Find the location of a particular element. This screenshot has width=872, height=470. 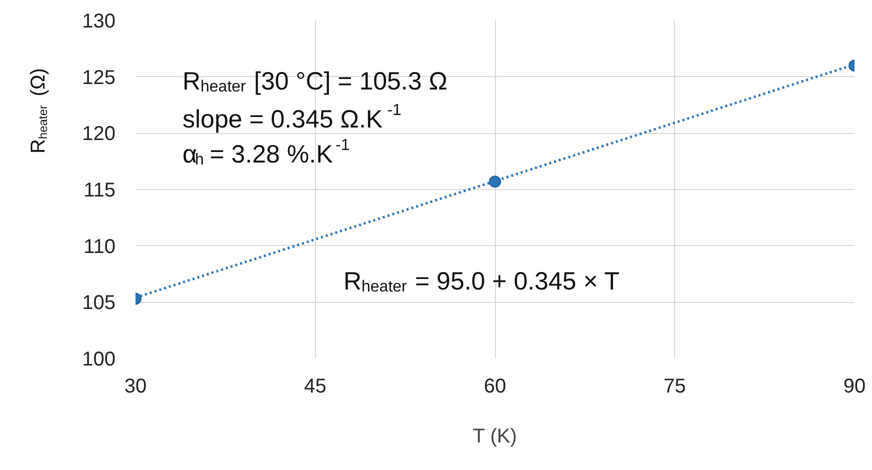

annotation: Rheater = 95.0 + 0.345 × T is located at coordinates (482, 282).